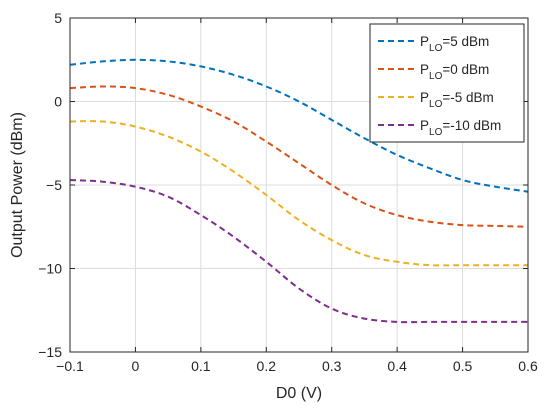 Image resolution: width=550 pixels, height=410 pixels. What do you see at coordinates (267, 366) in the screenshot?
I see `x-tick-label: 0.2` at bounding box center [267, 366].